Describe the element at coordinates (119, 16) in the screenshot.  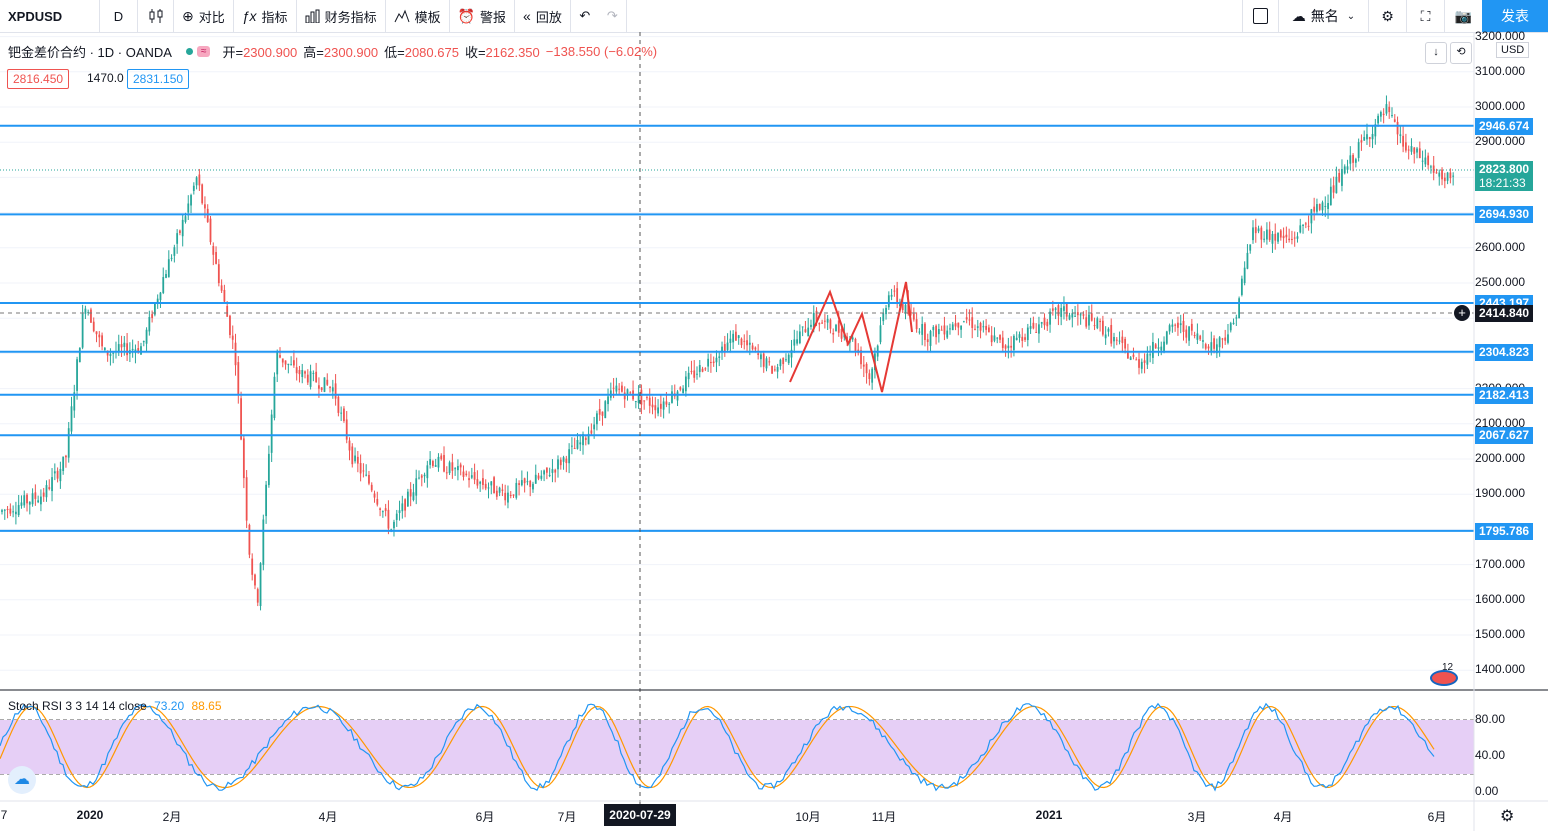
I see `interval-button: D` at that location.